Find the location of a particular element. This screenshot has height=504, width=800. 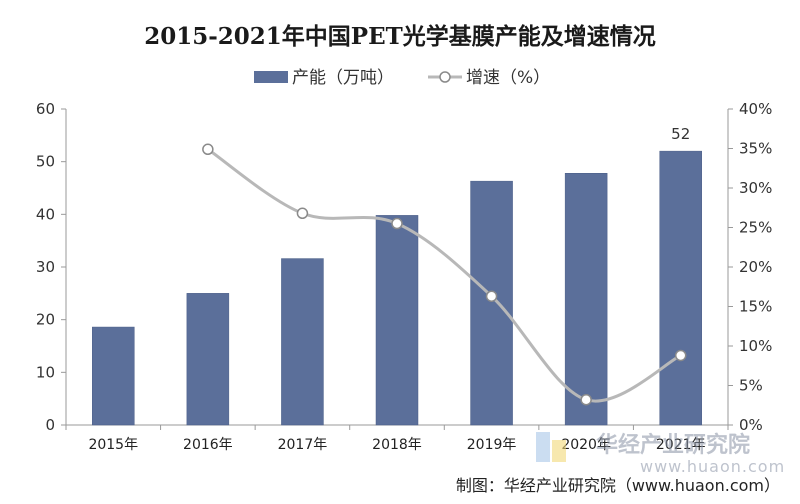

bar-data-label: 52 is located at coordinates (680, 134).